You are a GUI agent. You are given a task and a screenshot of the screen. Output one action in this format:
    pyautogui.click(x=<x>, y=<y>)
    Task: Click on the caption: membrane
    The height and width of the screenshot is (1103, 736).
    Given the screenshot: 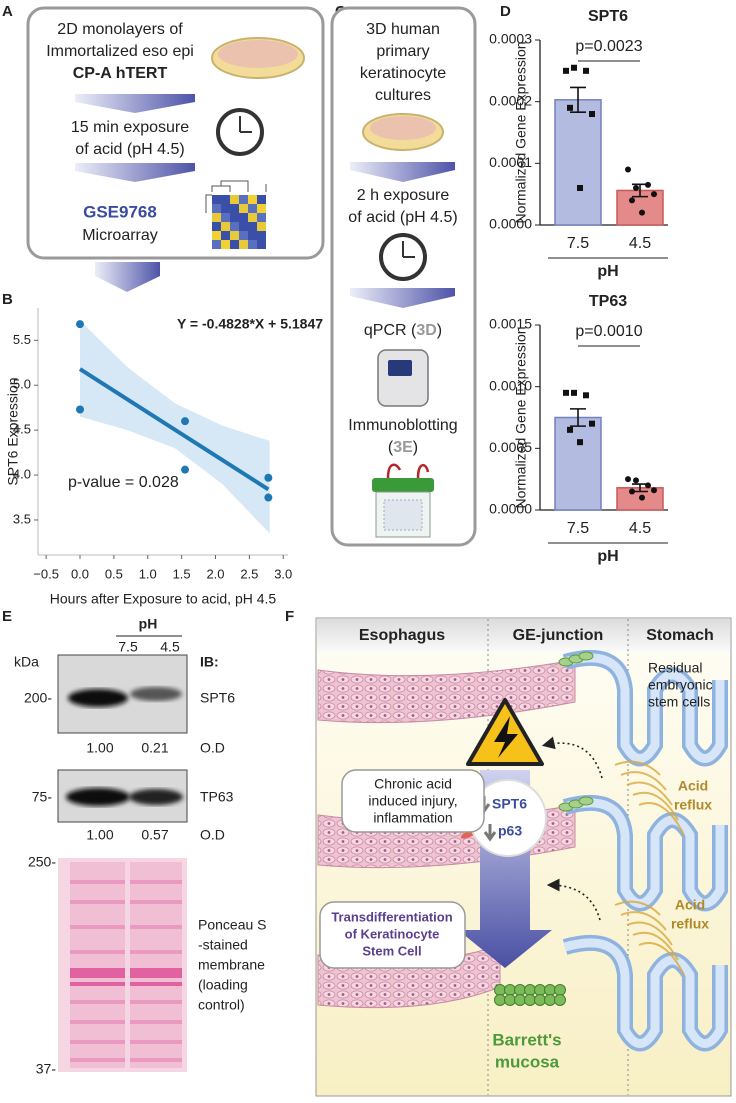 What is the action you would take?
    pyautogui.click(x=231, y=965)
    